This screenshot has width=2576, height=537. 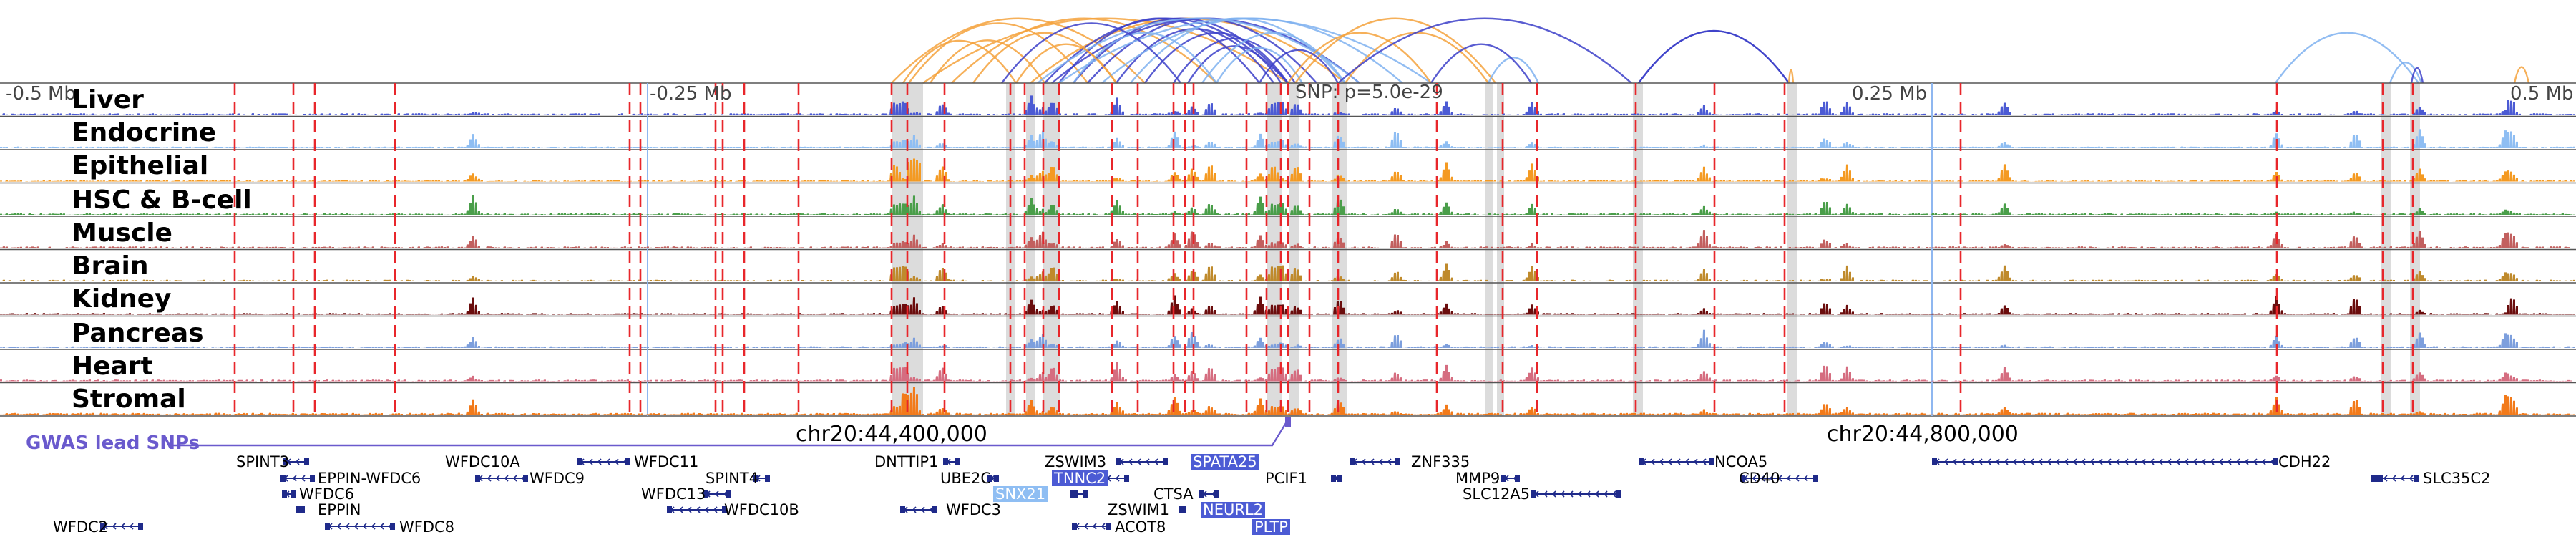 What do you see at coordinates (1759, 478) in the screenshot?
I see `gene-label: CD40` at bounding box center [1759, 478].